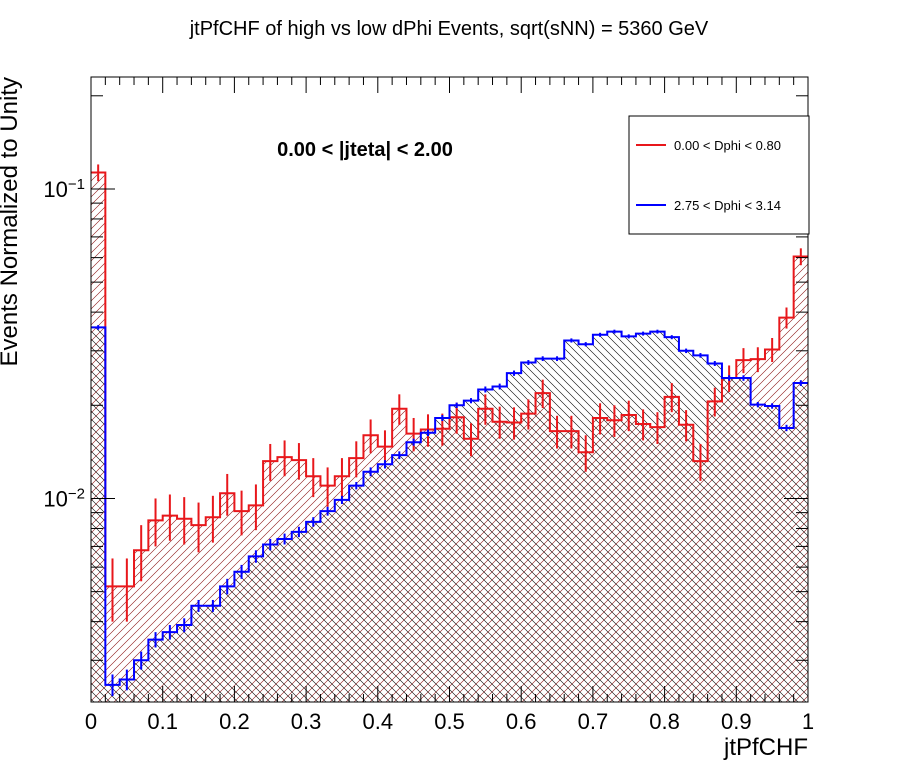 The width and height of the screenshot is (898, 781). What do you see at coordinates (593, 721) in the screenshot?
I see `x-tick-label: 0.7` at bounding box center [593, 721].